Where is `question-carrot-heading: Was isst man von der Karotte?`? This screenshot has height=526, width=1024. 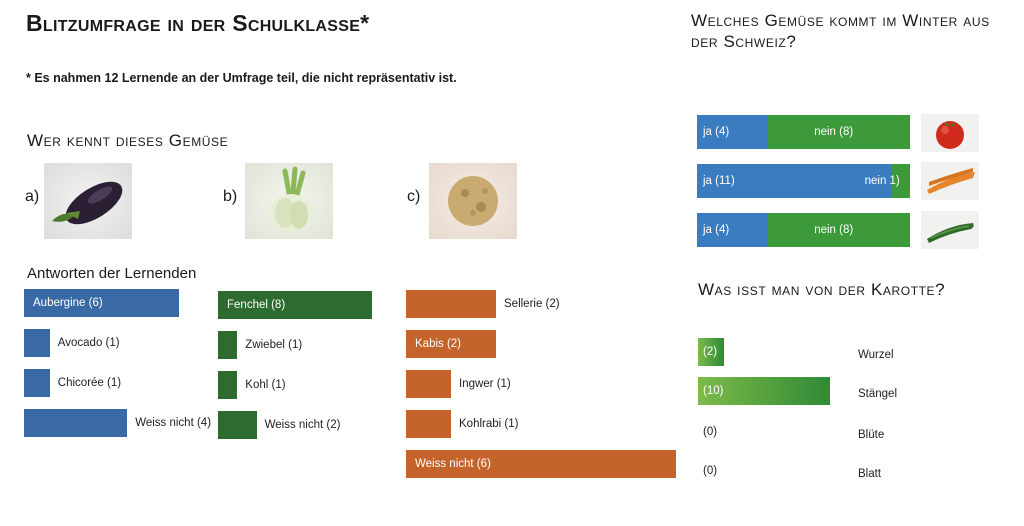
question-carrot-heading: Was isst man von der Karotte? is located at coordinates (822, 289).